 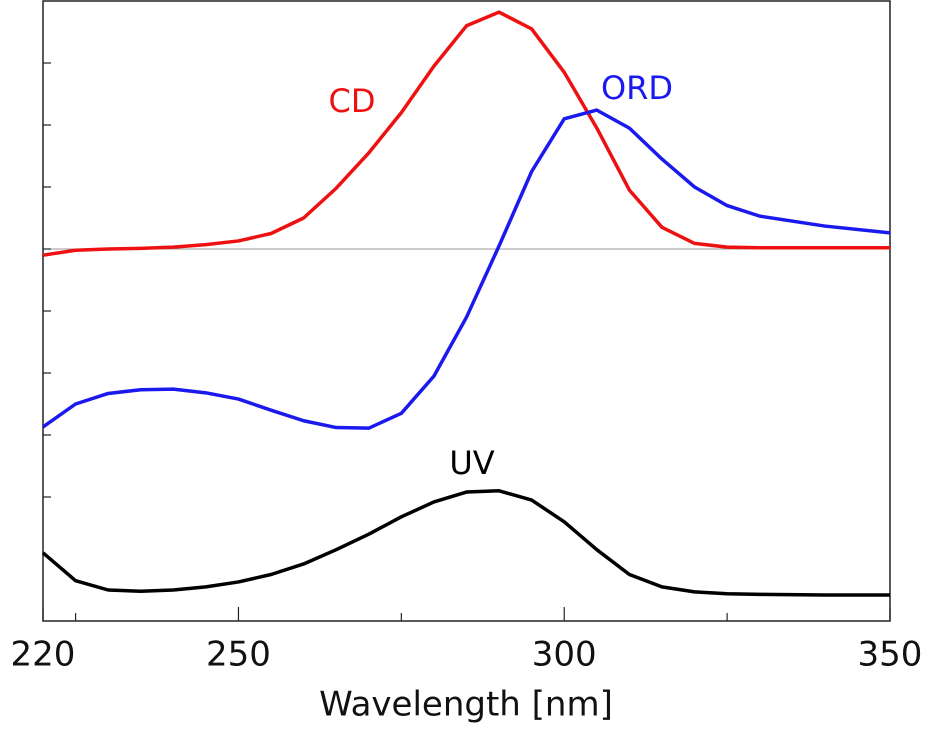 What do you see at coordinates (890, 655) in the screenshot?
I see `x-tick-label: 350` at bounding box center [890, 655].